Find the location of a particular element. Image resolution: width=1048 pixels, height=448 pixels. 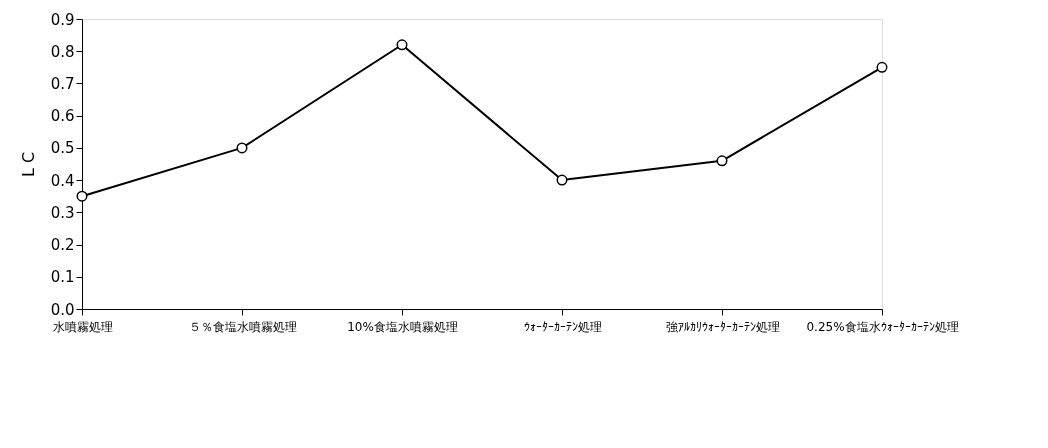

y-tick-label: 0.9 is located at coordinates (62, 19).